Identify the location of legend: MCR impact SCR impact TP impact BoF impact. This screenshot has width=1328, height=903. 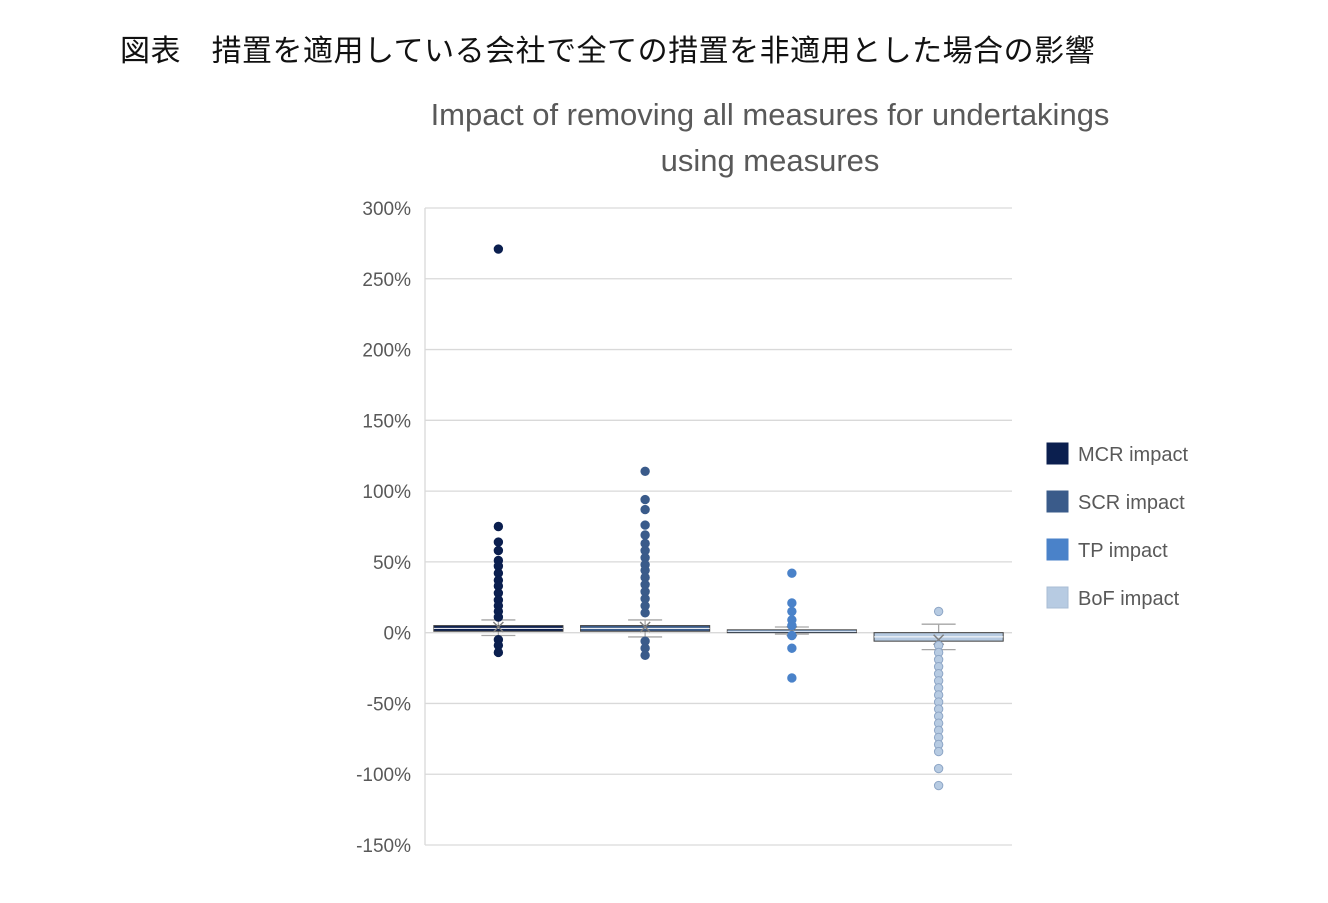
(1117, 526).